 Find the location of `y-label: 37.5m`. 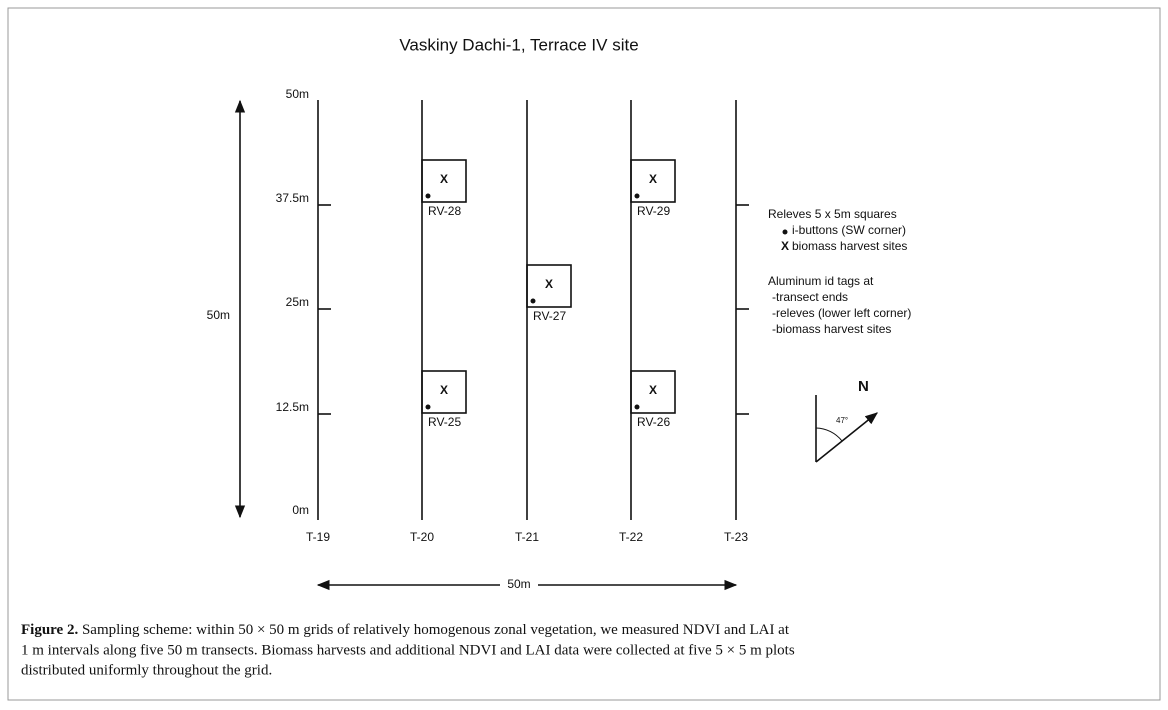

y-label: 37.5m is located at coordinates (292, 198).